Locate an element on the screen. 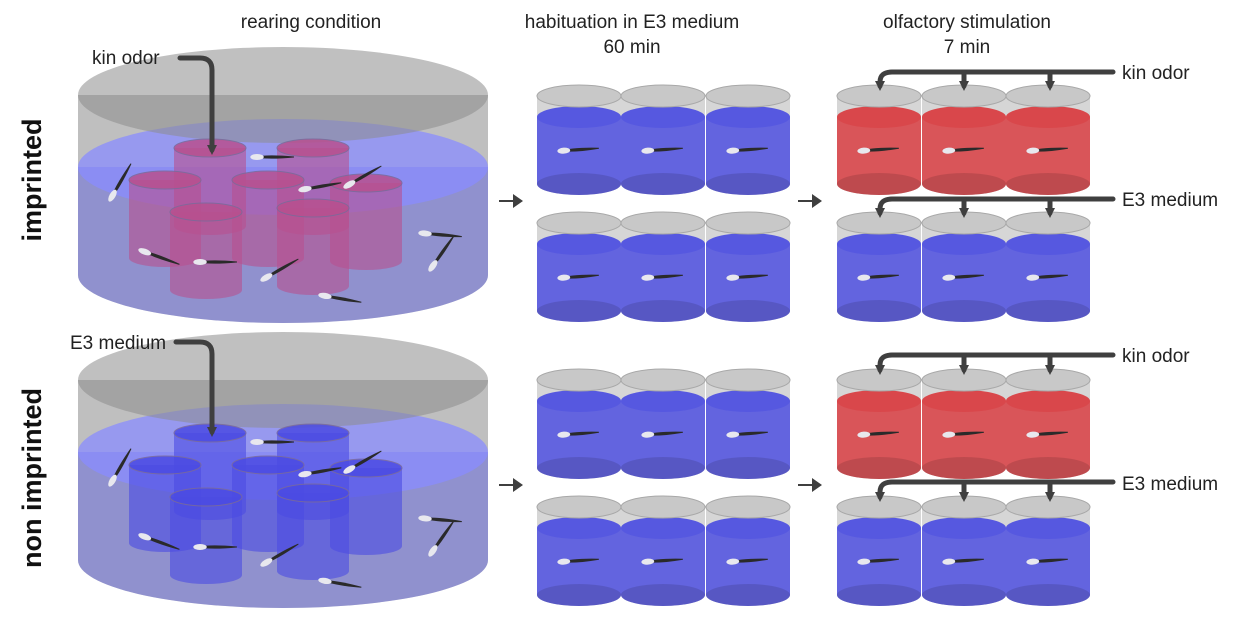 The image size is (1245, 623). header-stimulation: olfactory stimulation is located at coordinates (967, 22).